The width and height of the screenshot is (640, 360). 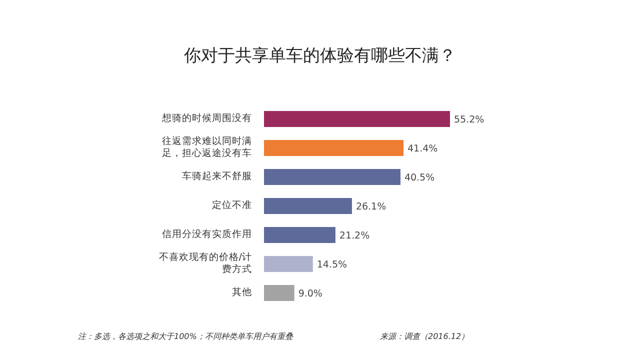 I want to click on y-tick-label: 车骑起来不舒服, so click(x=216, y=177).